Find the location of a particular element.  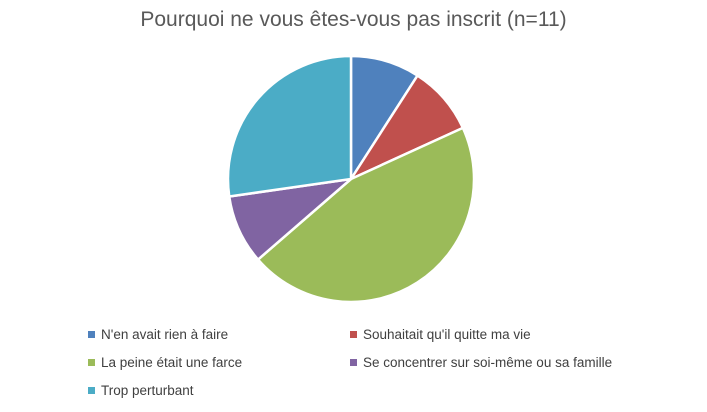

legend-item-2: Souhaitait qu'il quitte ma vie is located at coordinates (495, 334).